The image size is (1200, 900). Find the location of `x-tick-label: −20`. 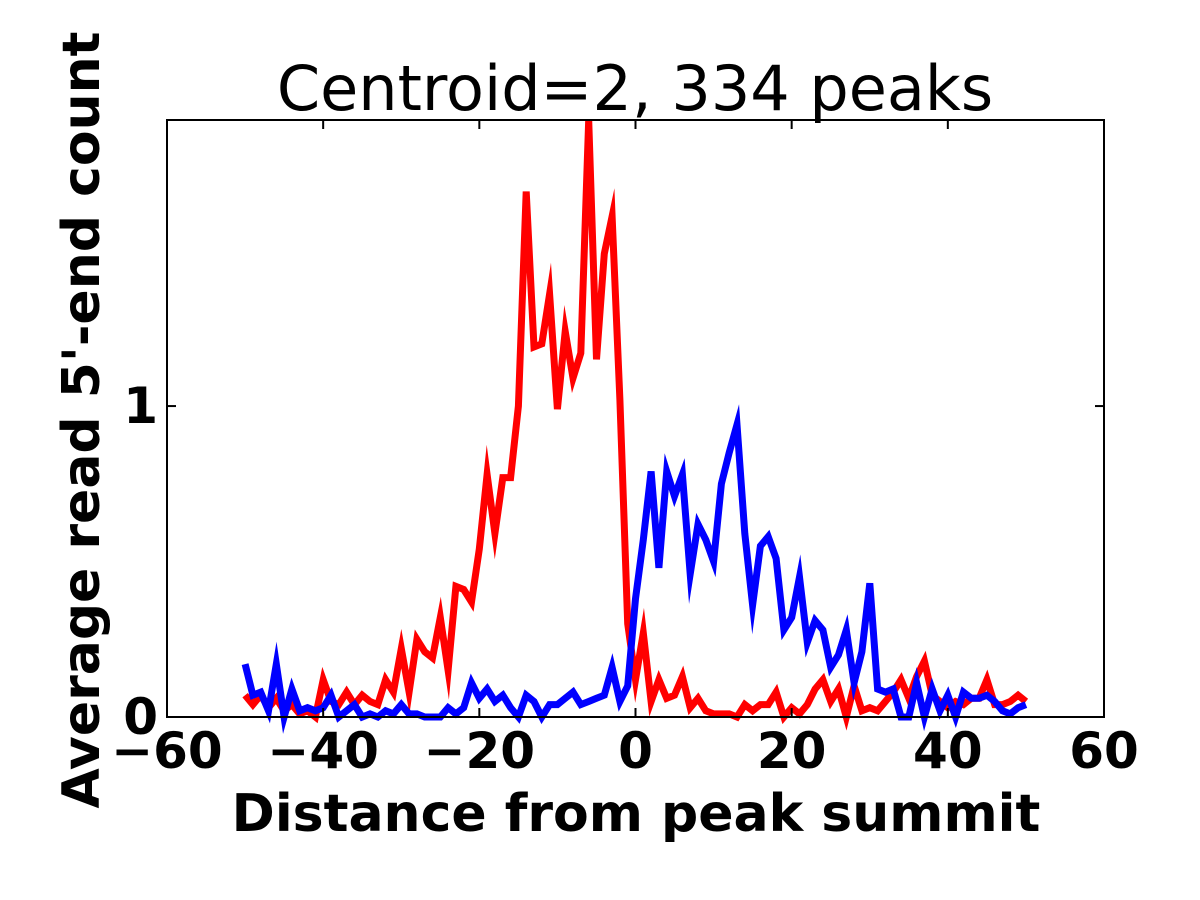

x-tick-label: −20 is located at coordinates (479, 751).